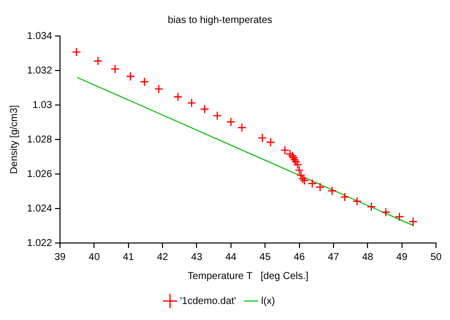  What do you see at coordinates (402, 257) in the screenshot?
I see `x-tick-label: 49` at bounding box center [402, 257].